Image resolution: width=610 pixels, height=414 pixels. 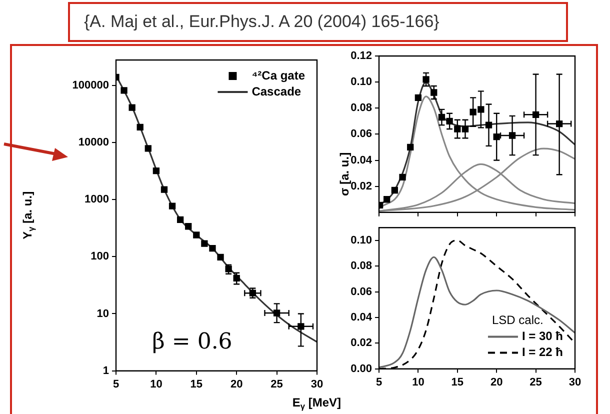 What do you see at coordinates (543, 352) in the screenshot?
I see `legend-label: I = 22 ħ` at bounding box center [543, 352].